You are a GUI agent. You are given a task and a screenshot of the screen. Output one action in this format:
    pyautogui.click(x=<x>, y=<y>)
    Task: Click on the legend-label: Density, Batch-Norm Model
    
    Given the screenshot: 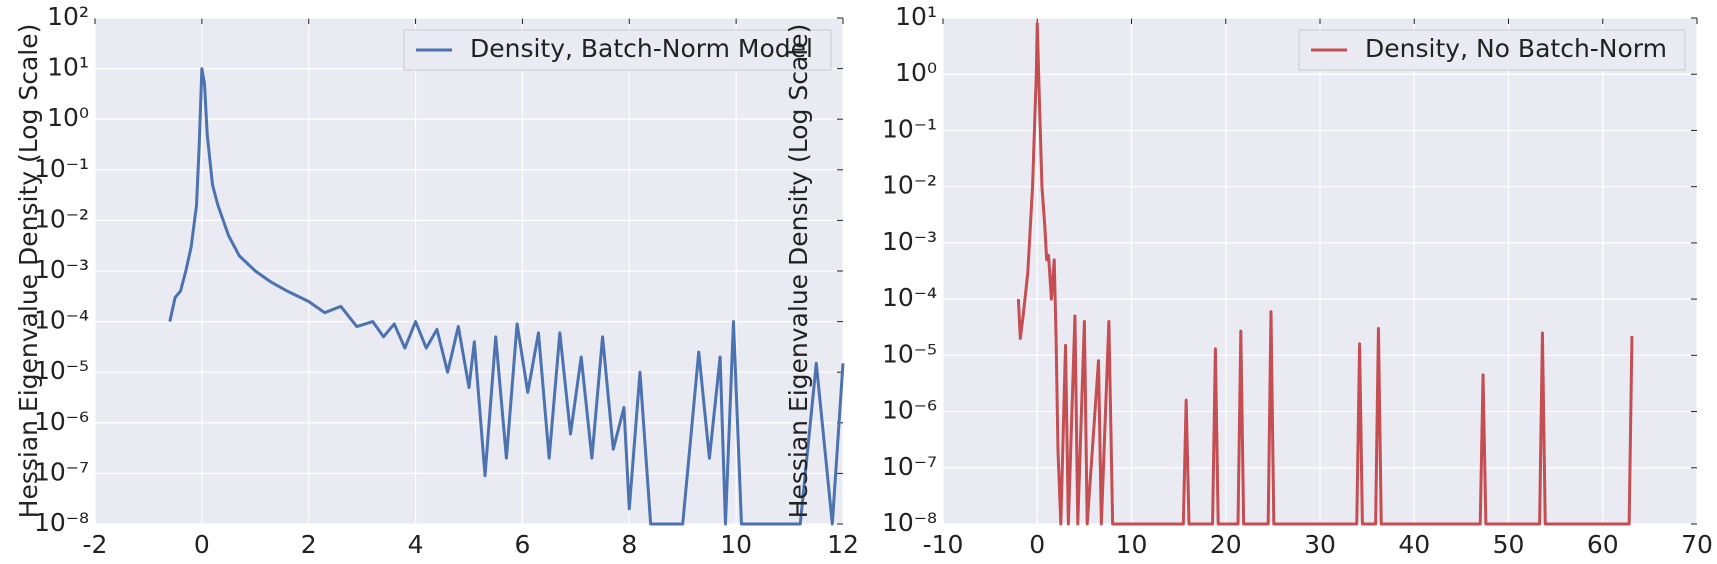 What is the action you would take?
    pyautogui.click(x=641, y=48)
    